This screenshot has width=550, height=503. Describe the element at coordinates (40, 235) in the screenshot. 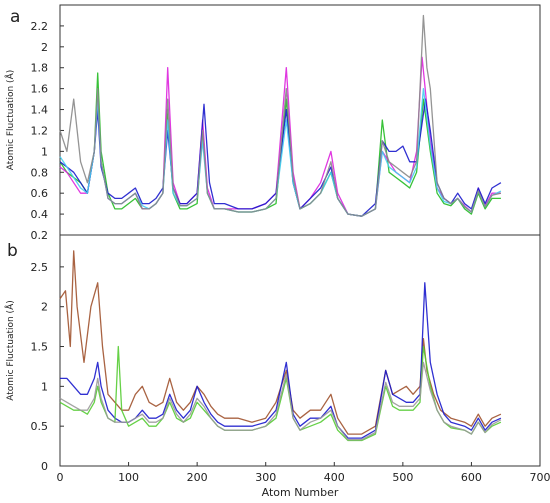

I see `y-tick-label: 0.2` at that location.